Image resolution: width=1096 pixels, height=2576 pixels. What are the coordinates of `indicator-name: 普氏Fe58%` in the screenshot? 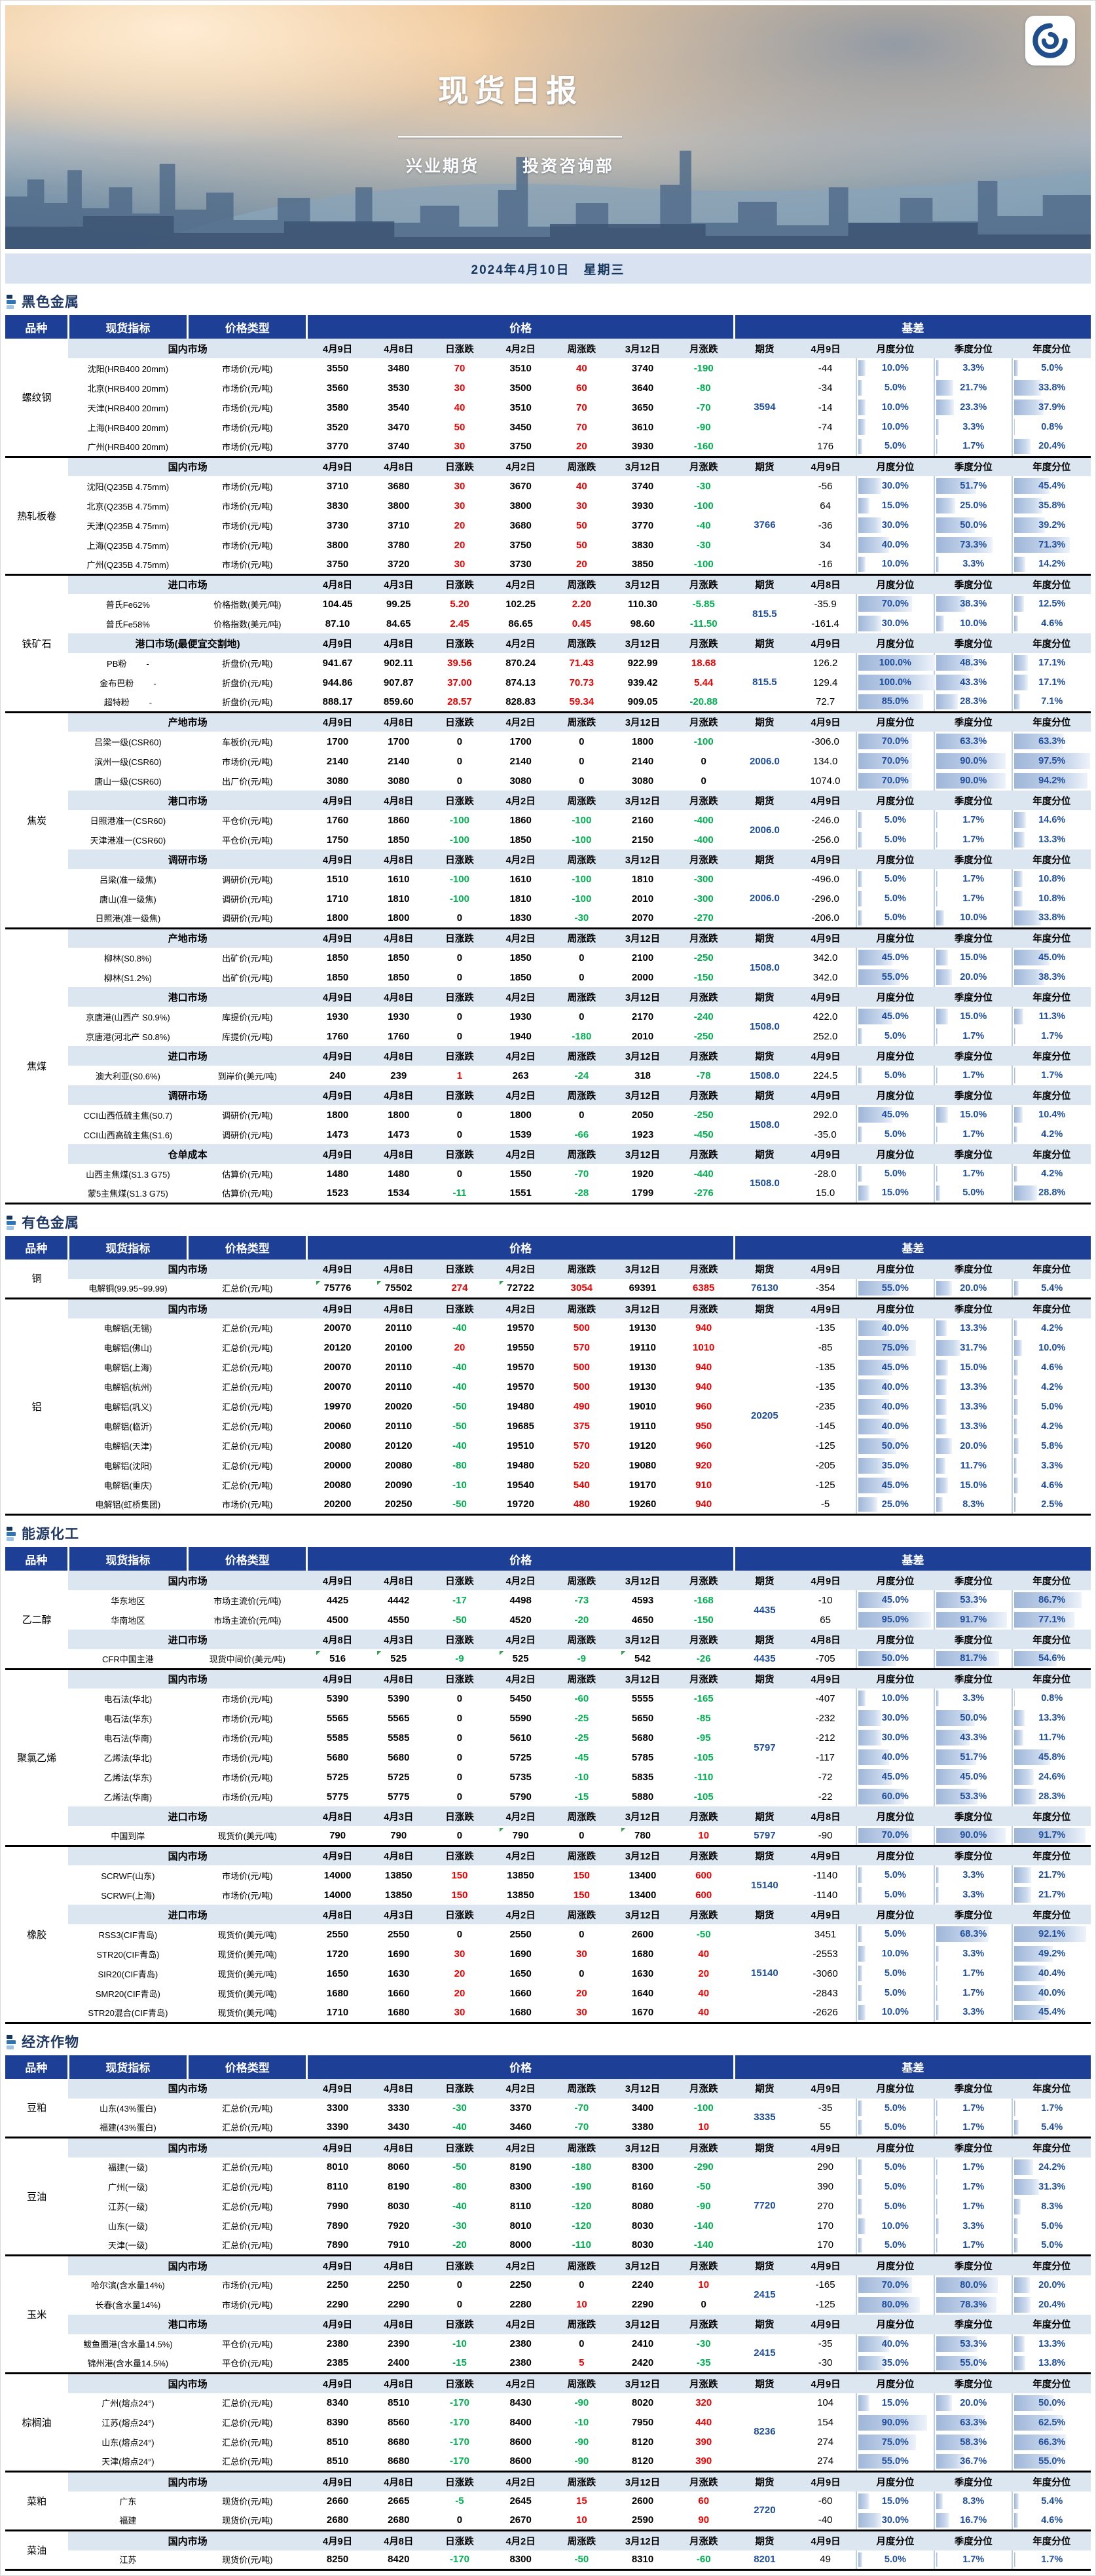 It's located at (128, 624).